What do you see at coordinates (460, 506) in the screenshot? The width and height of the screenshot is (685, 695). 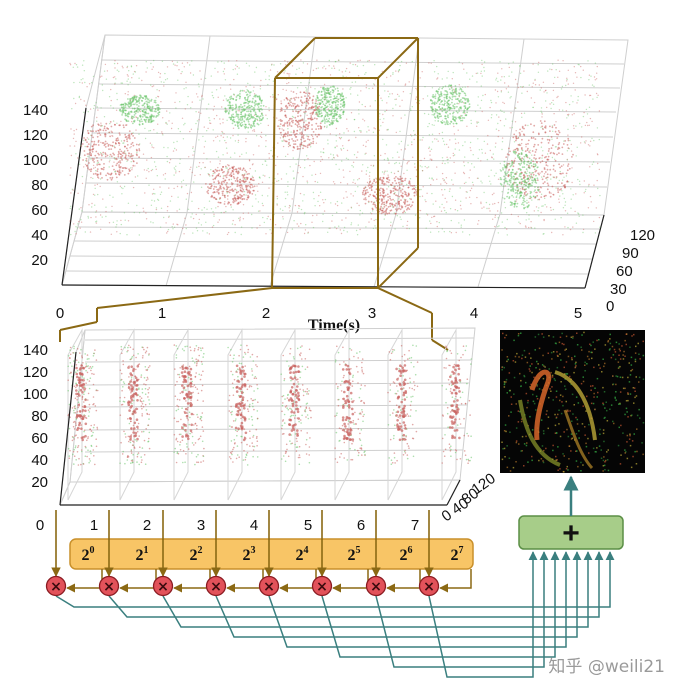 I see `bottom-y-tick: 40` at bounding box center [460, 506].